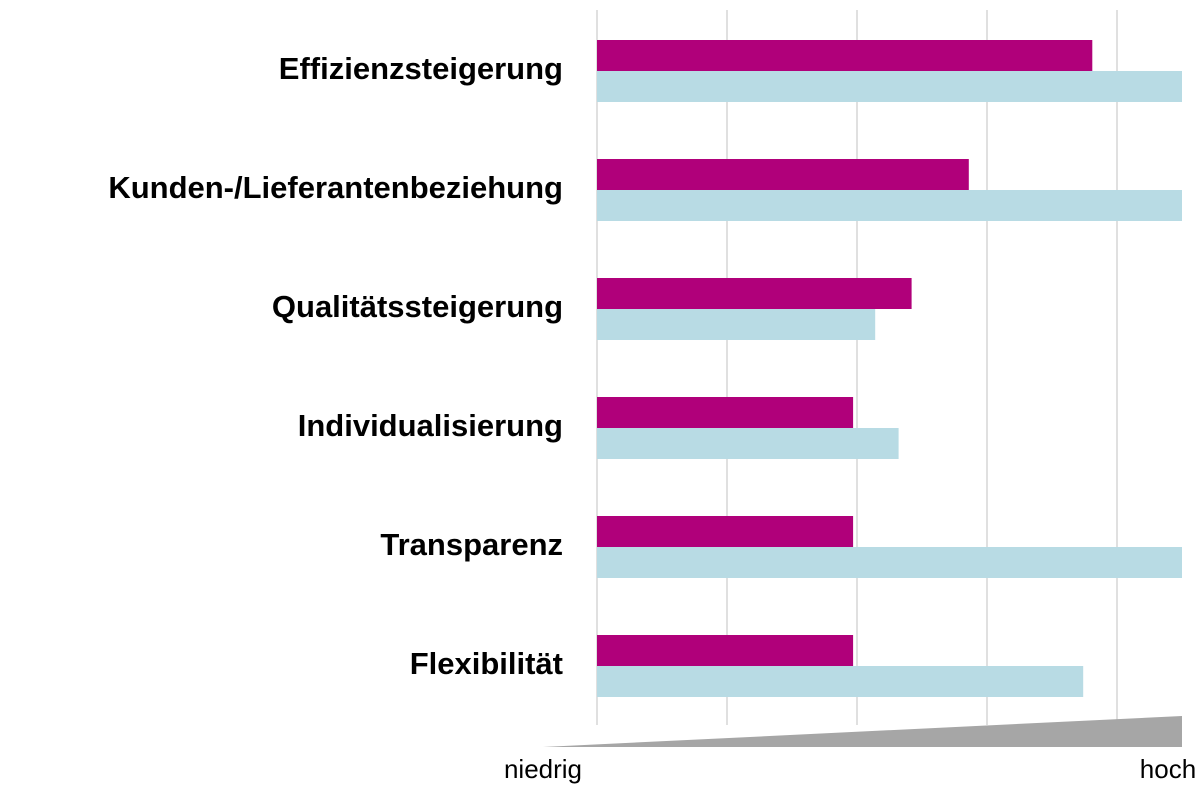 The height and width of the screenshot is (786, 1203). What do you see at coordinates (430, 425) in the screenshot?
I see `category-label: Individualisierung` at bounding box center [430, 425].